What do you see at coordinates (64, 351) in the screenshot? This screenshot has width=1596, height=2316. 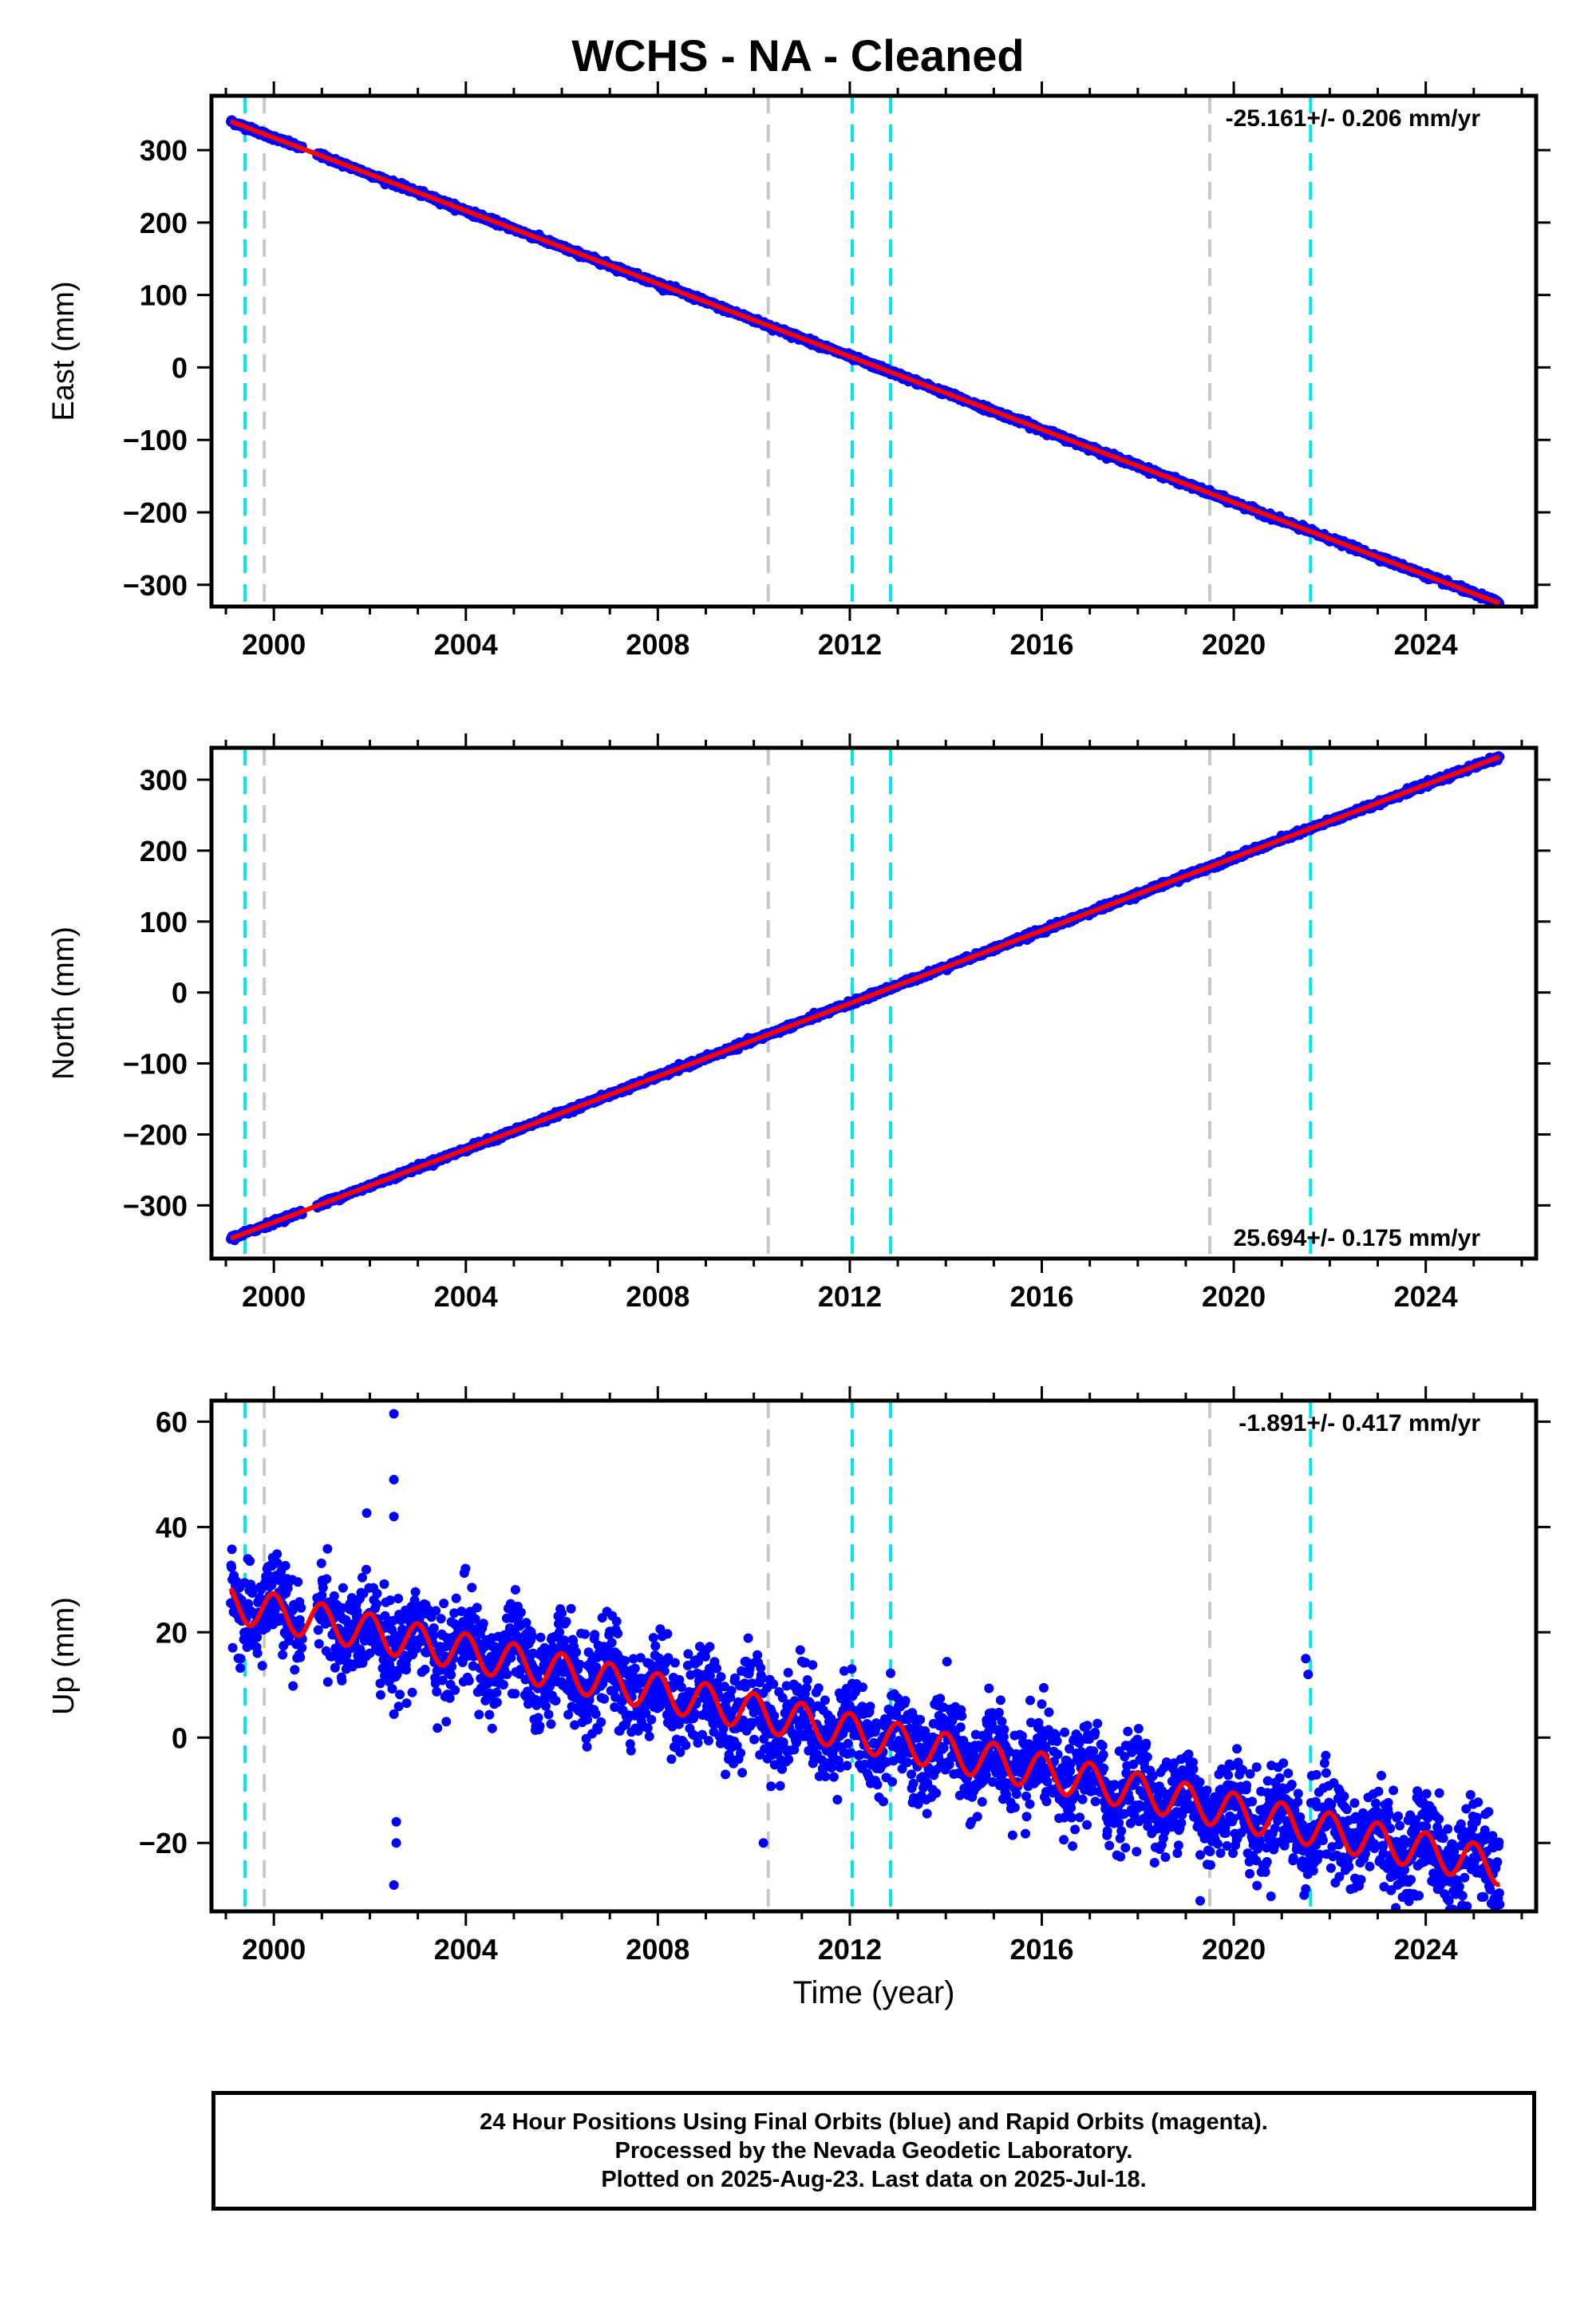 I see `east-axis-title: East (mm)` at bounding box center [64, 351].